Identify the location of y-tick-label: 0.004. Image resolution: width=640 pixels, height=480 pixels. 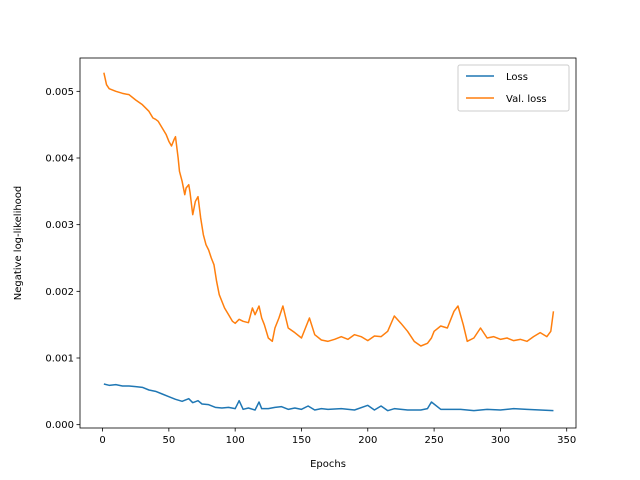
(59, 159).